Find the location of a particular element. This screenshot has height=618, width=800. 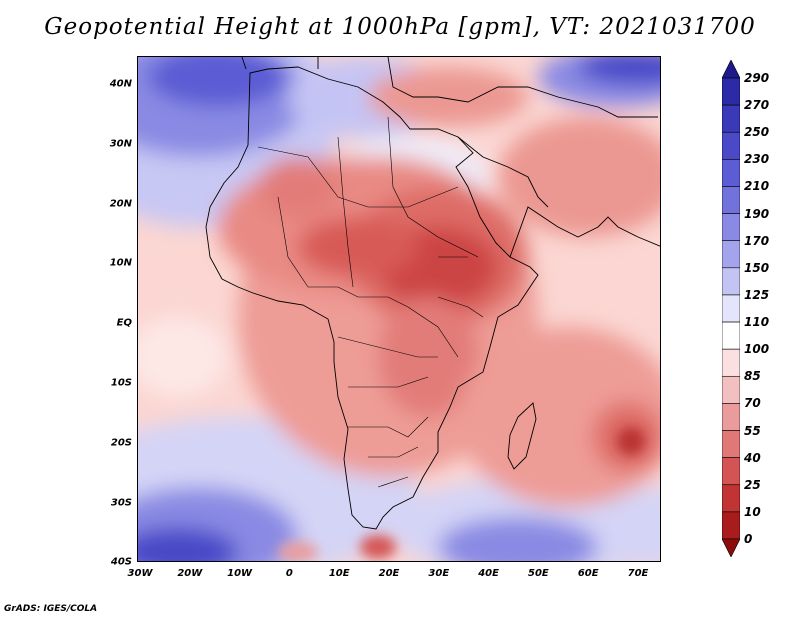

lat-label: 40N is located at coordinates (120, 84).